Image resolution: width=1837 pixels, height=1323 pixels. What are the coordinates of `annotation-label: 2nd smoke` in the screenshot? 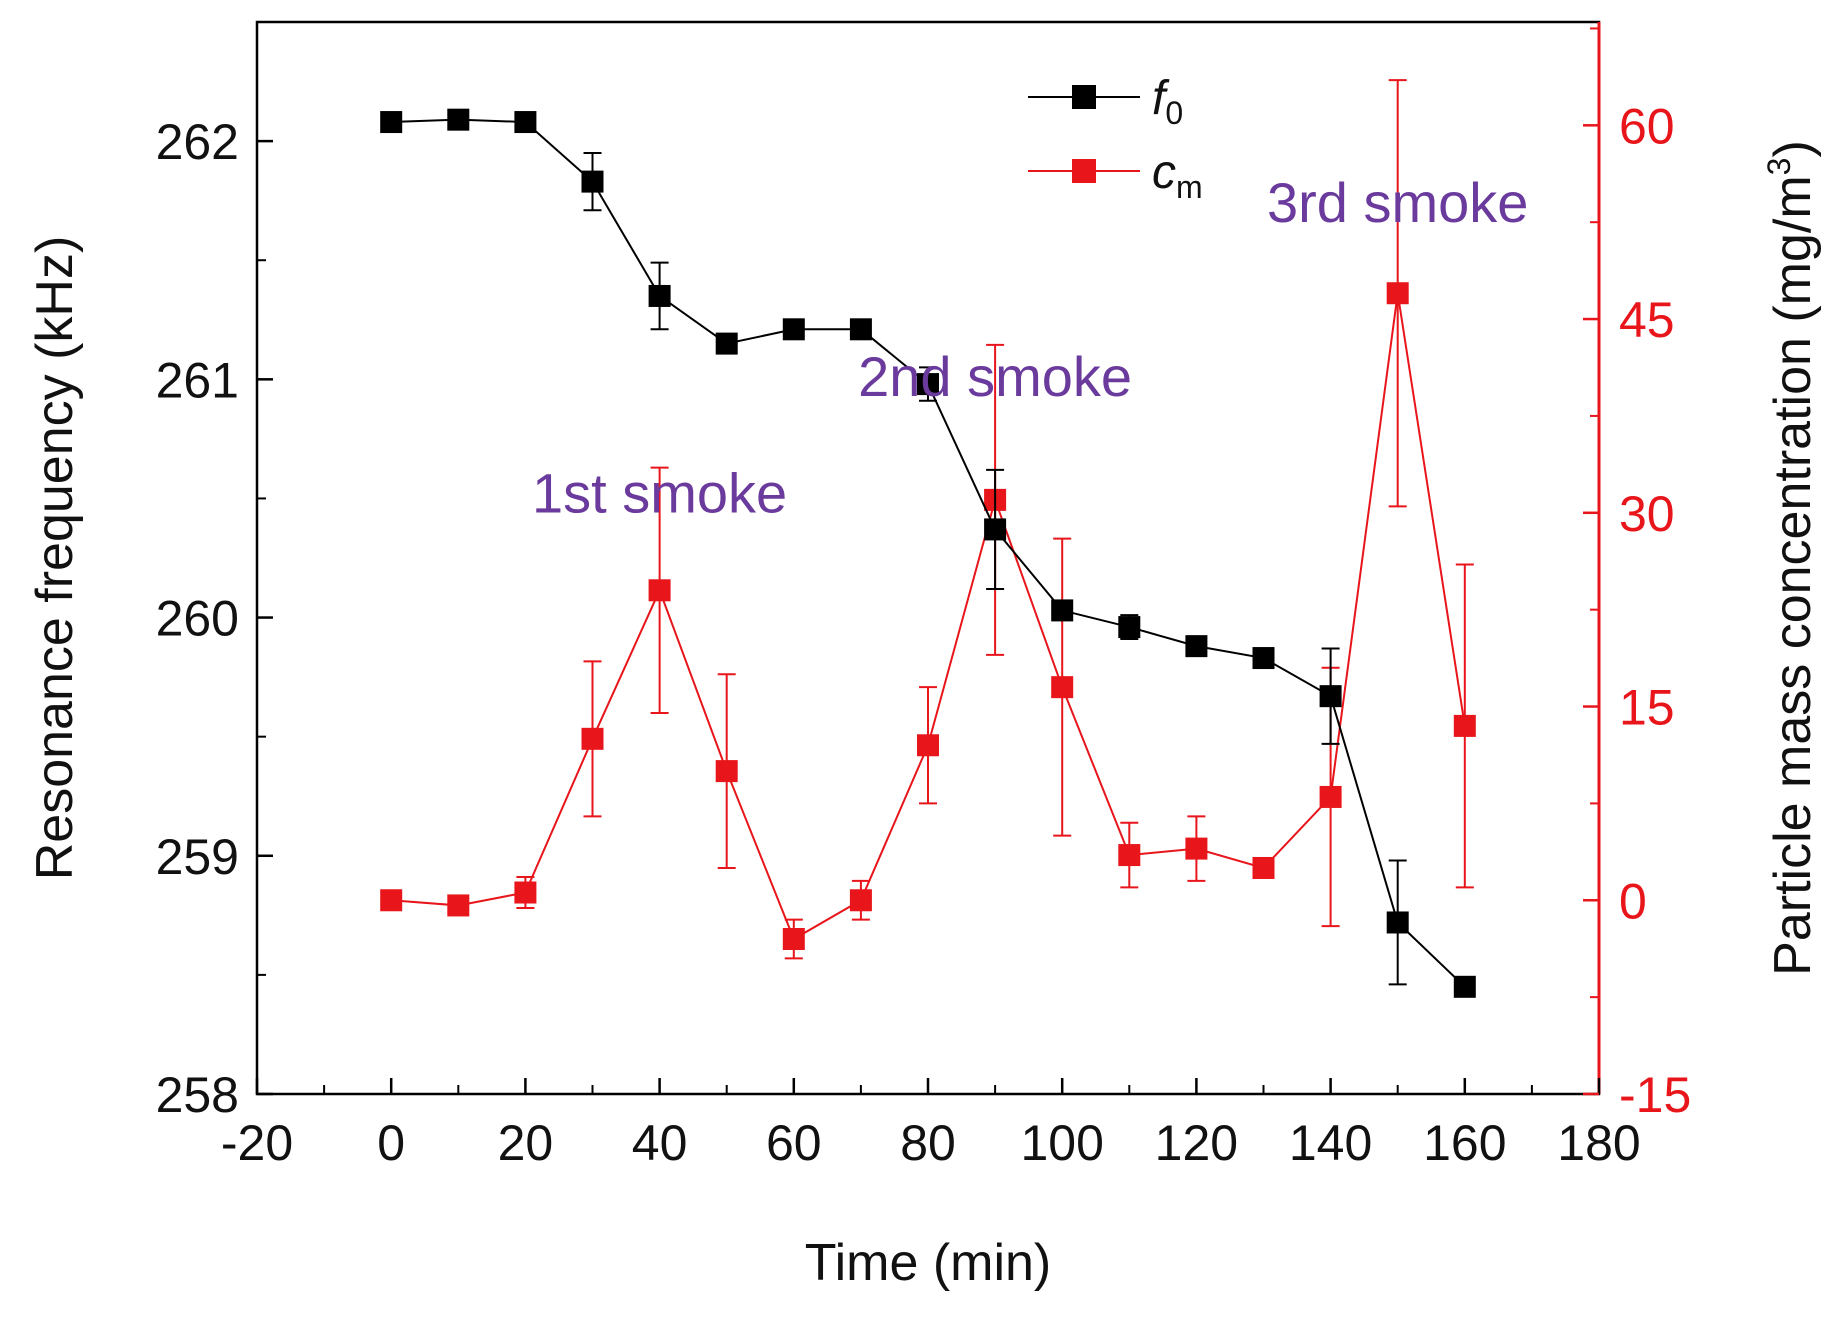 It's located at (995, 376).